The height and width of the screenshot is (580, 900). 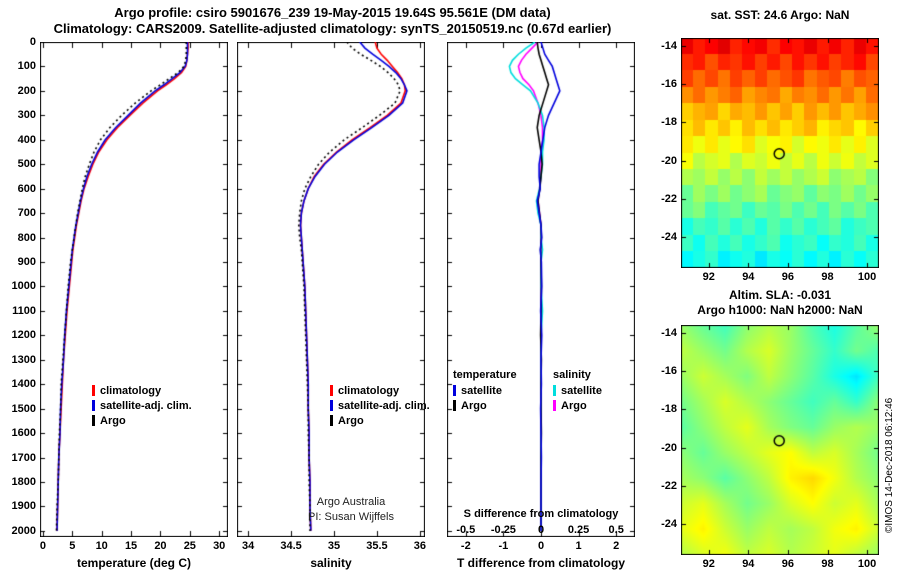 I want to click on tick-label: 10, so click(x=101, y=546).